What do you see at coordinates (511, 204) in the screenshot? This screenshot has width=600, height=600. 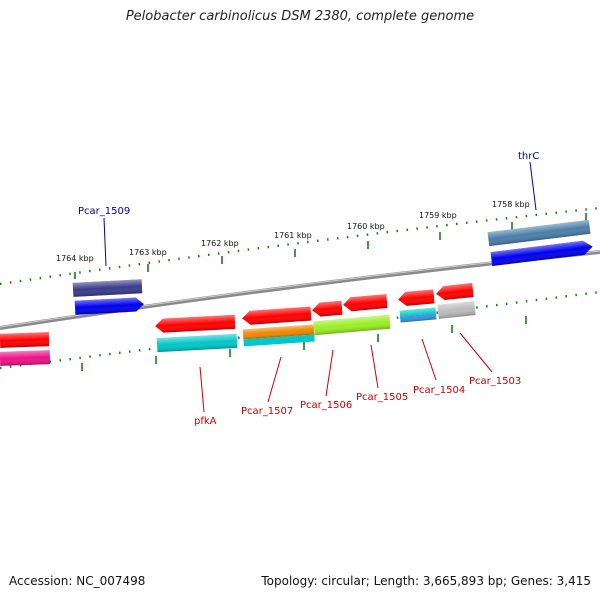 I see `ruler-label-1758: 1758 kbp` at bounding box center [511, 204].